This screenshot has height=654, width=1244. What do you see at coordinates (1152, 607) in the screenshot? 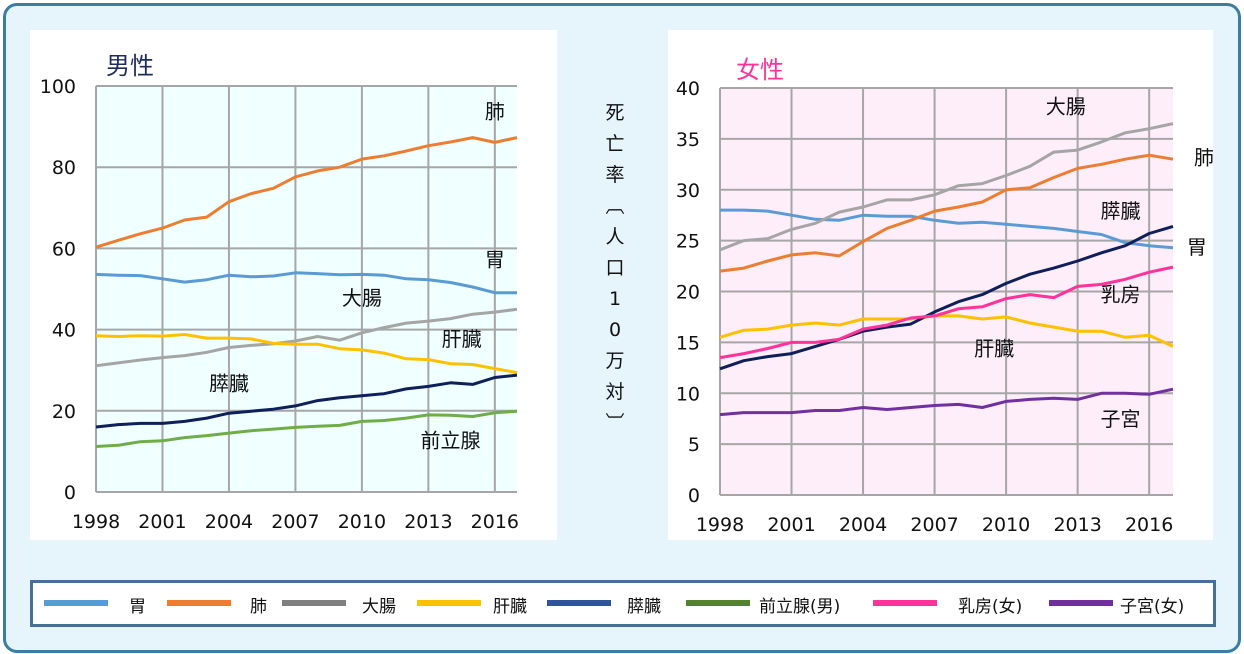
I see `legend-label: 子宮(女)` at bounding box center [1152, 607].